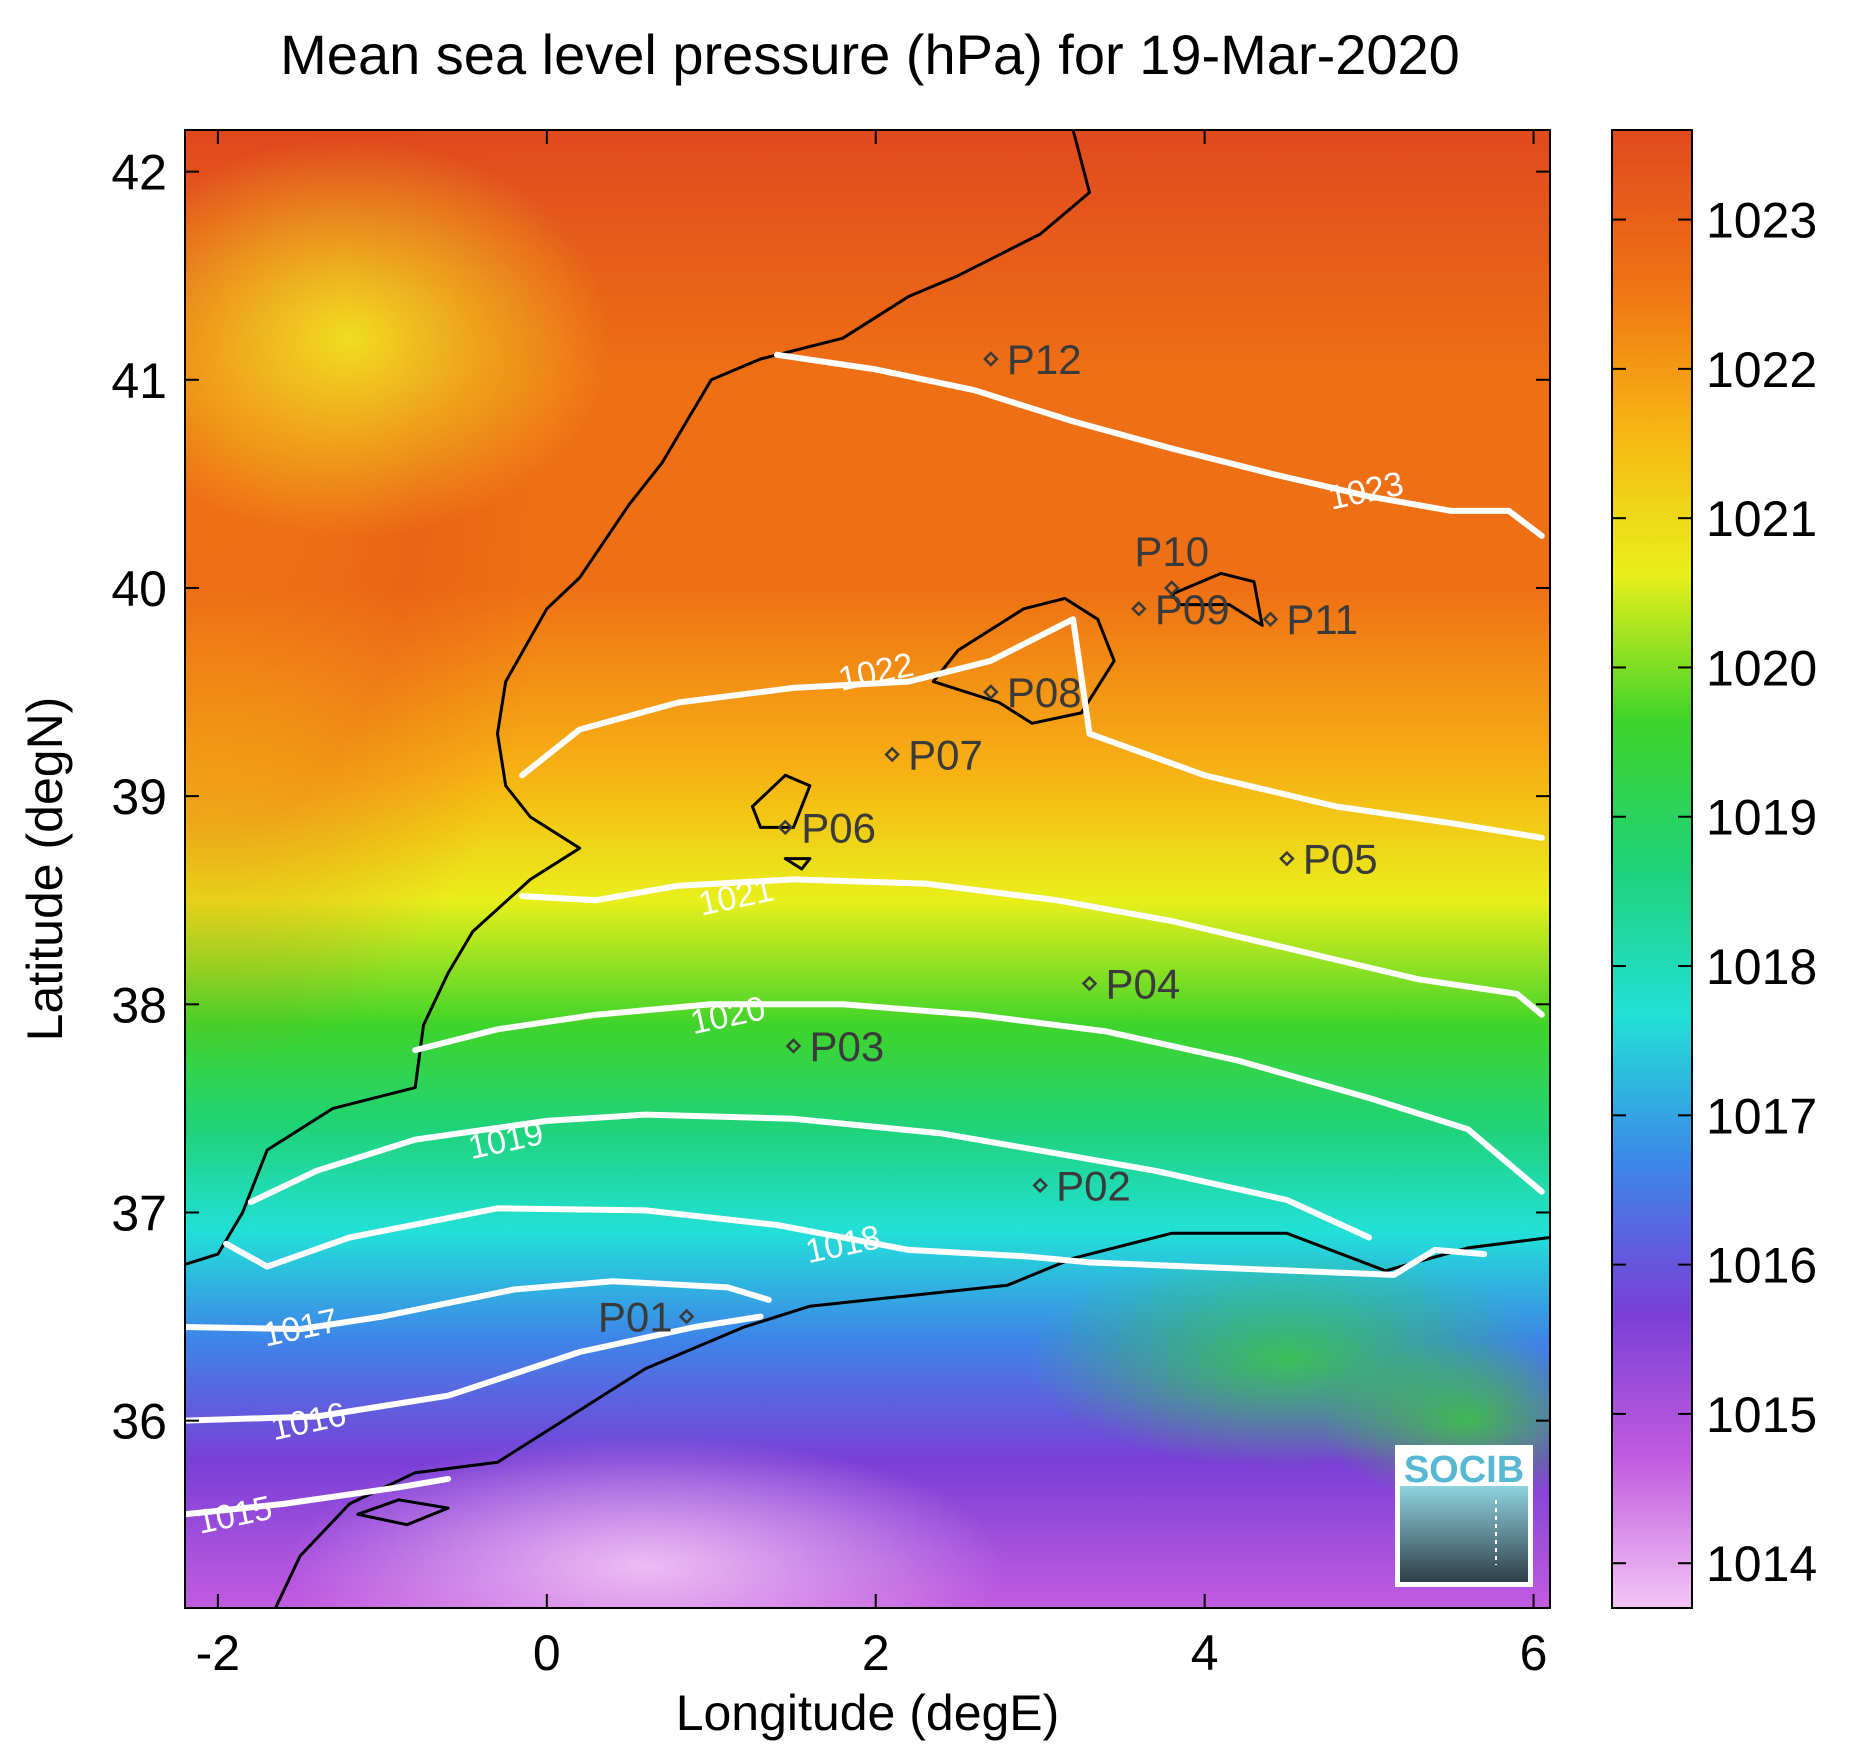  I want to click on station-p05: P05, so click(1328, 859).